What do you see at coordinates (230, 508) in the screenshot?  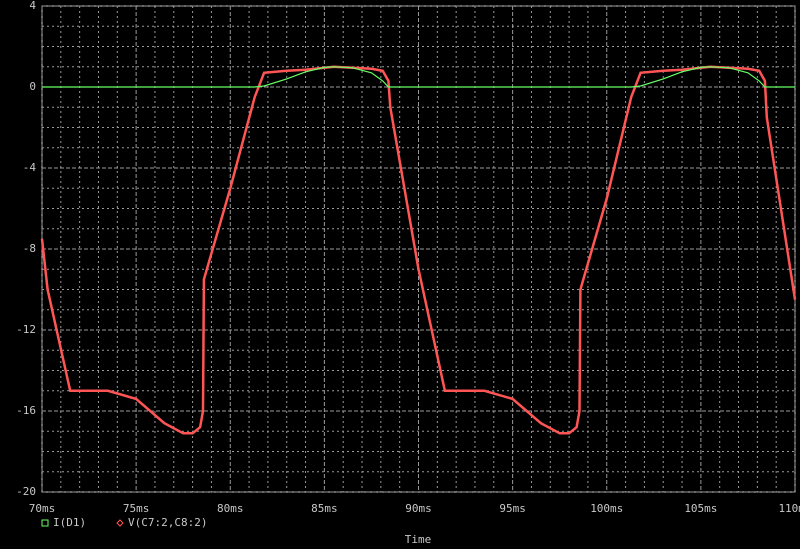 I see `x-tick-label: 80ms` at bounding box center [230, 508].